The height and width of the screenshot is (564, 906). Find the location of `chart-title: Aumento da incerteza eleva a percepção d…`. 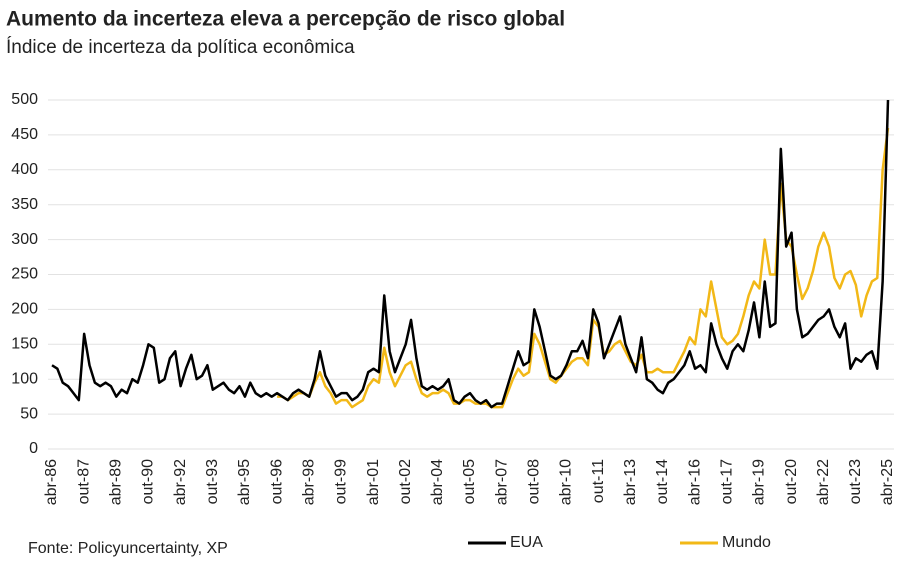

chart-title: Aumento da incerteza eleva a percepção d… is located at coordinates (285, 19).